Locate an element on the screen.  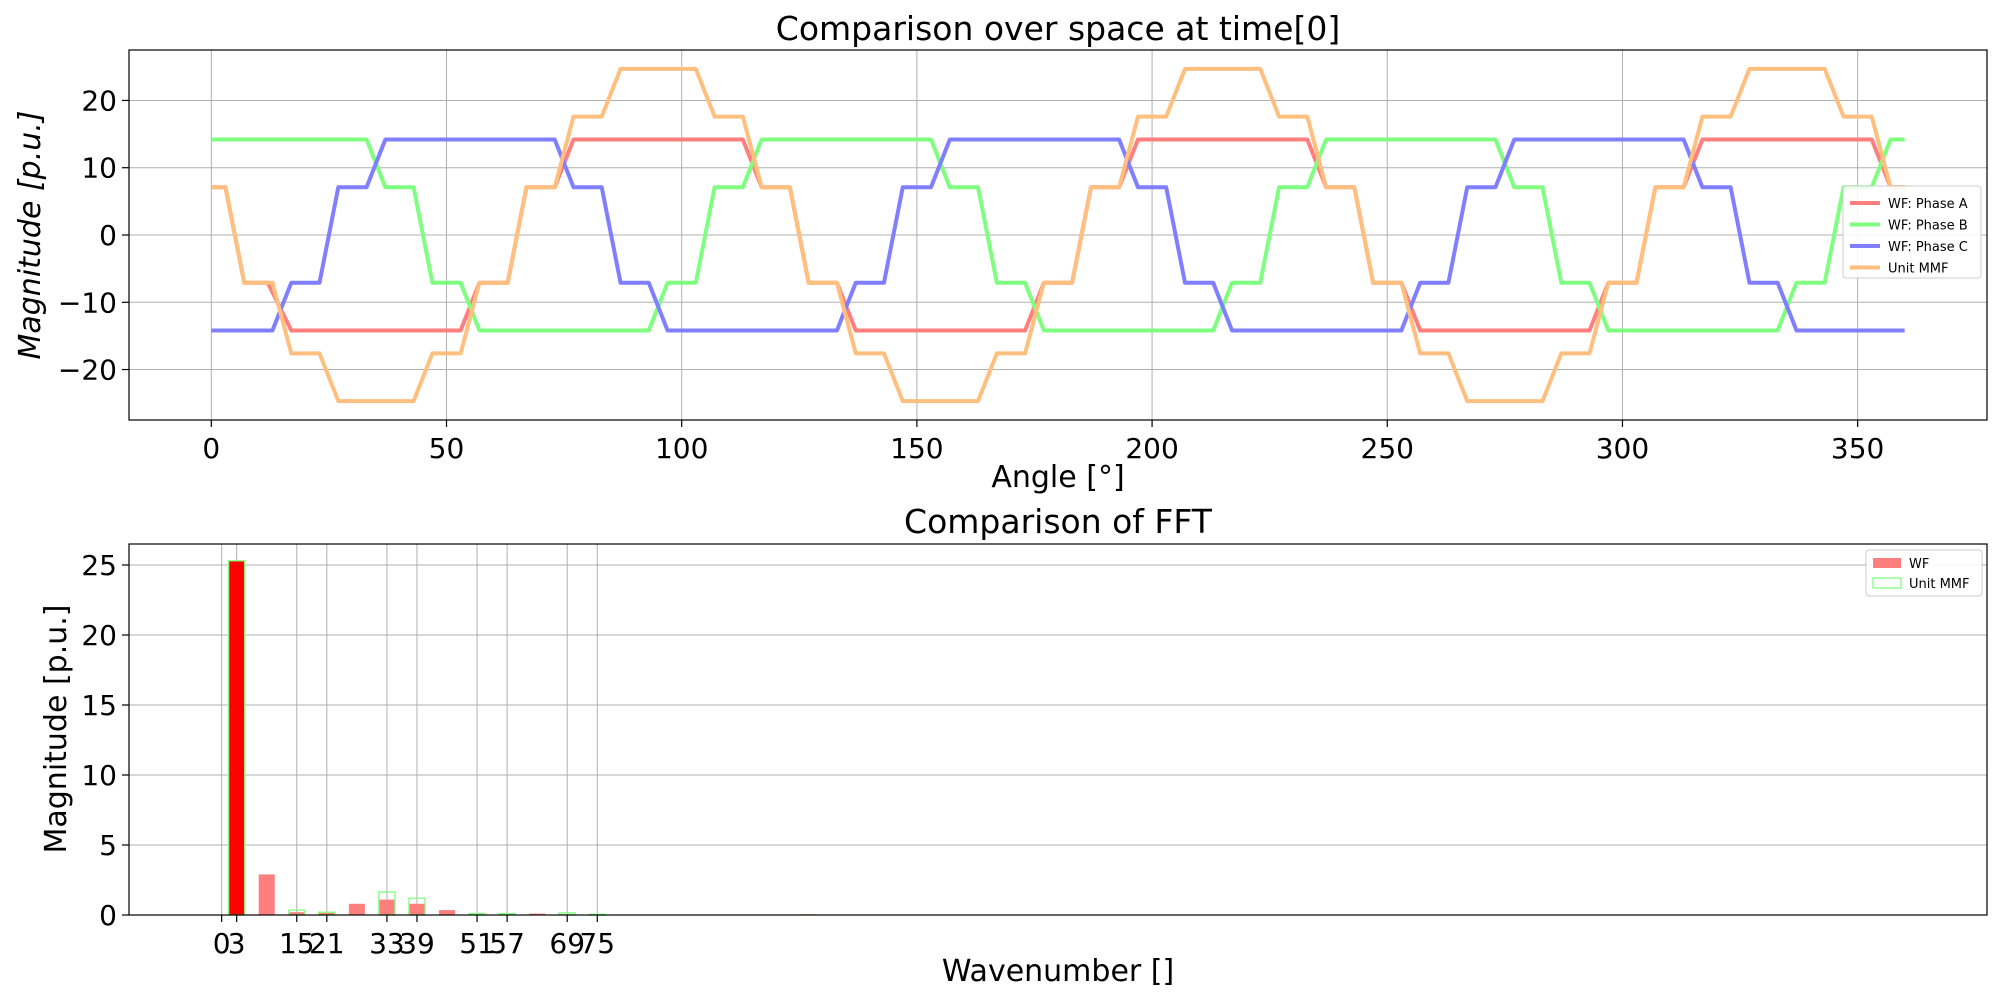
x-tick-label: 3 is located at coordinates (237, 943).